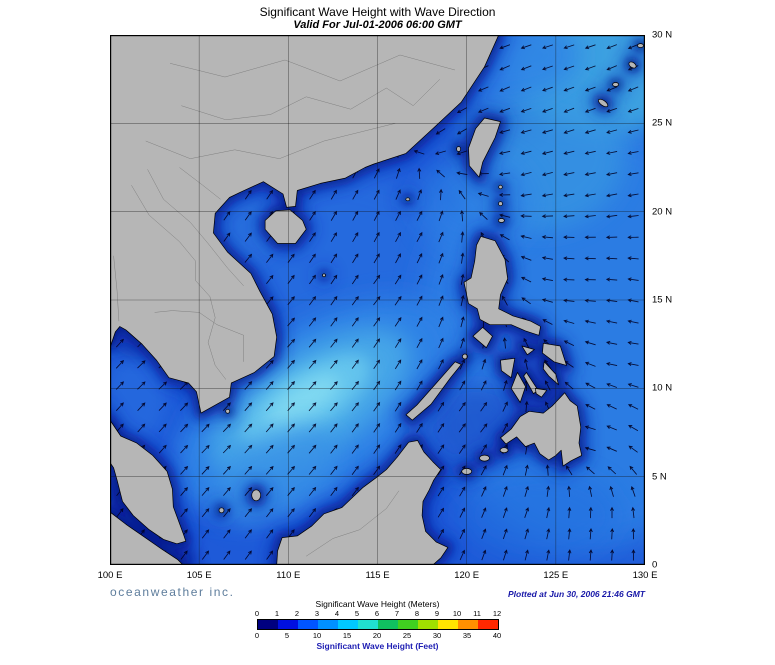 The width and height of the screenshot is (775, 665). What do you see at coordinates (556, 575) in the screenshot?
I see `x-axis-tick-label: 125 E` at bounding box center [556, 575].